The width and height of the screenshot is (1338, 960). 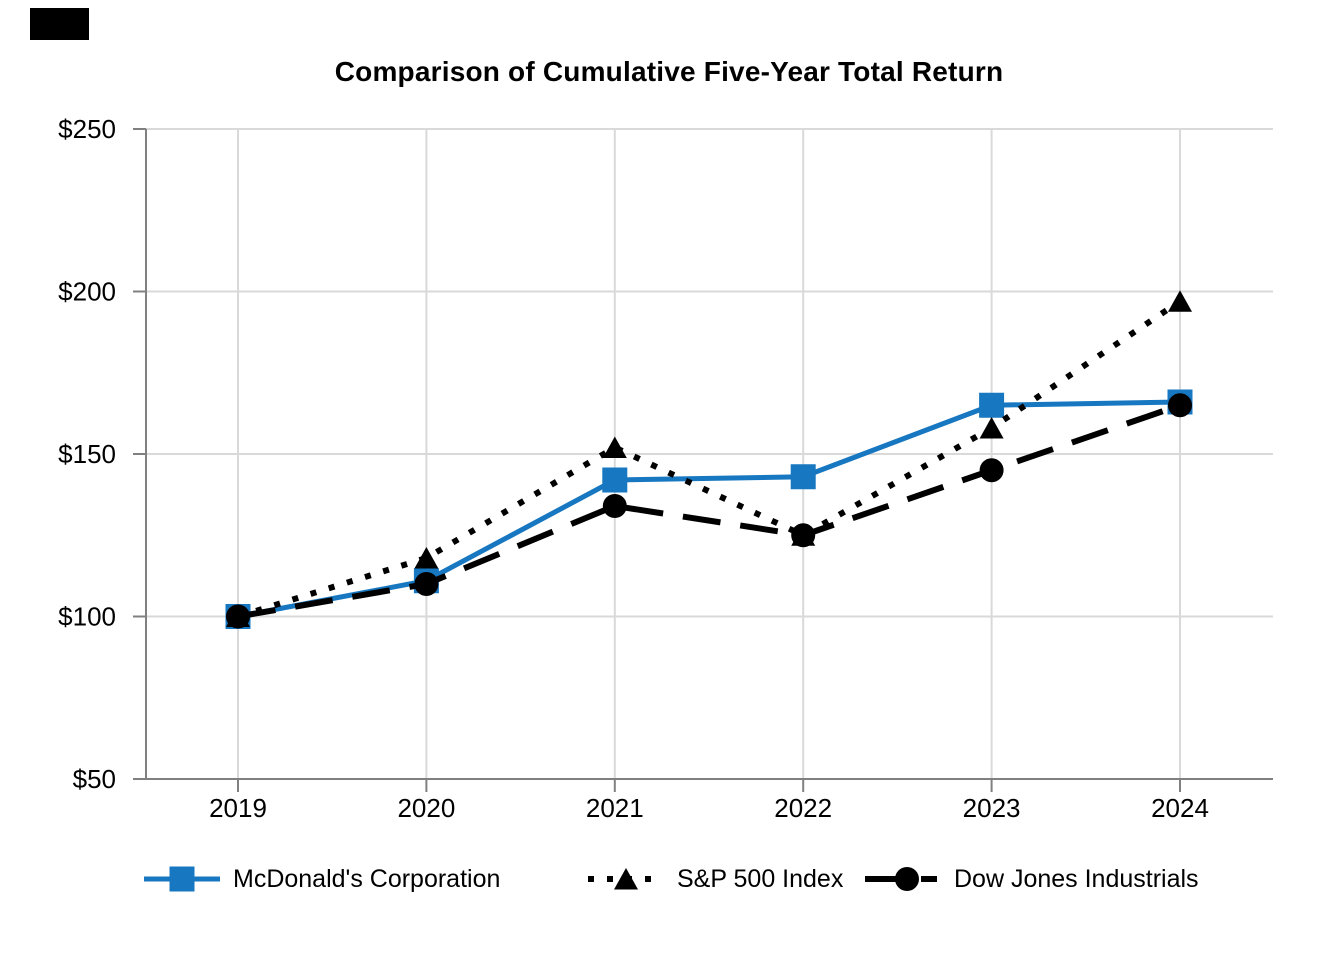 I want to click on square-icon, so click(x=182, y=879).